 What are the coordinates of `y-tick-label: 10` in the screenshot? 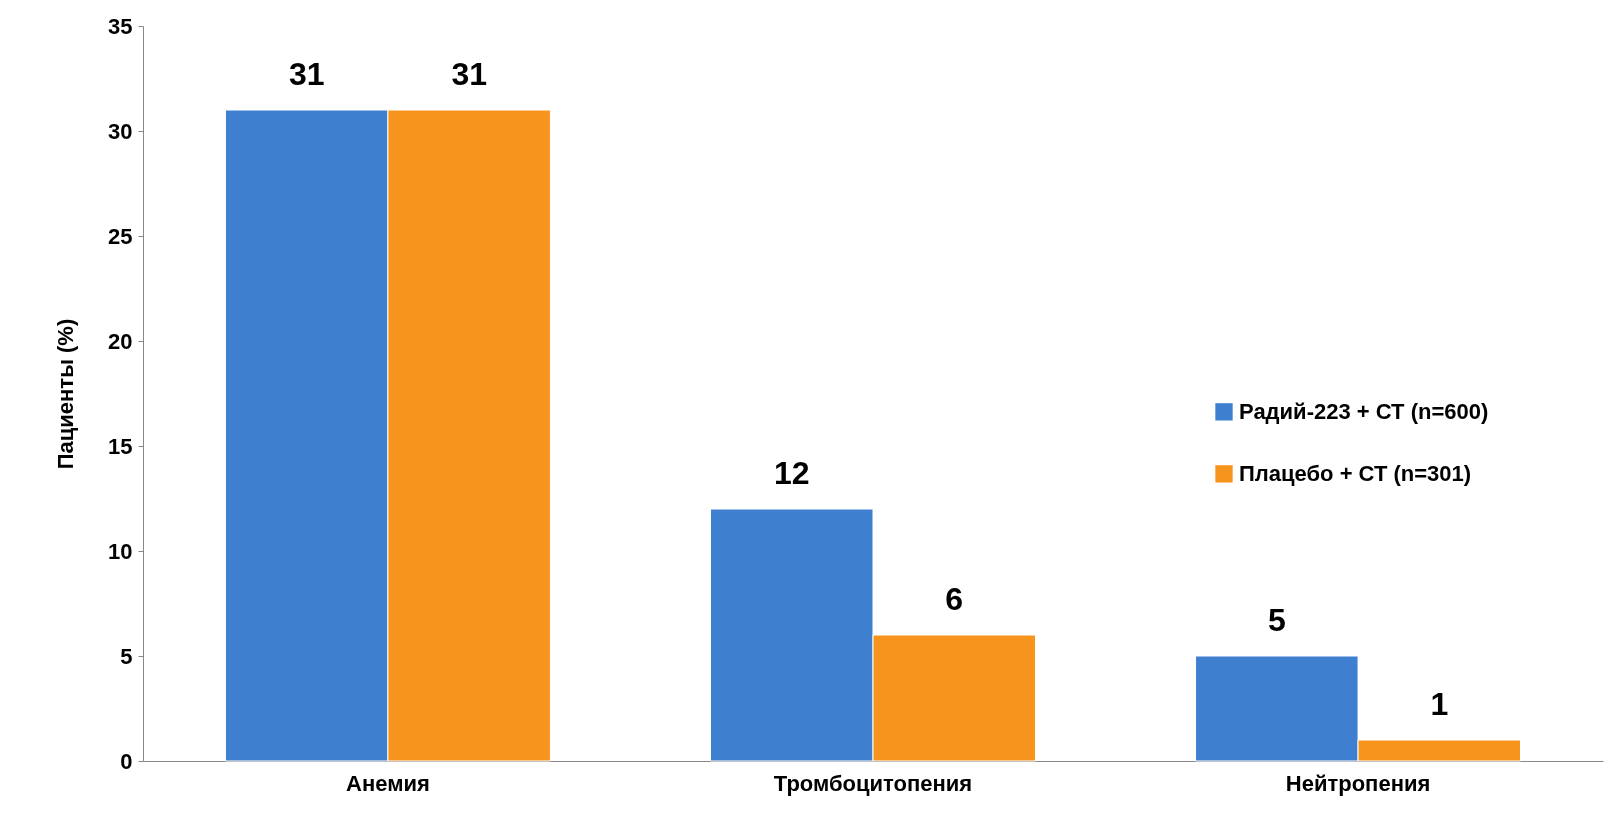 It's located at (120, 551).